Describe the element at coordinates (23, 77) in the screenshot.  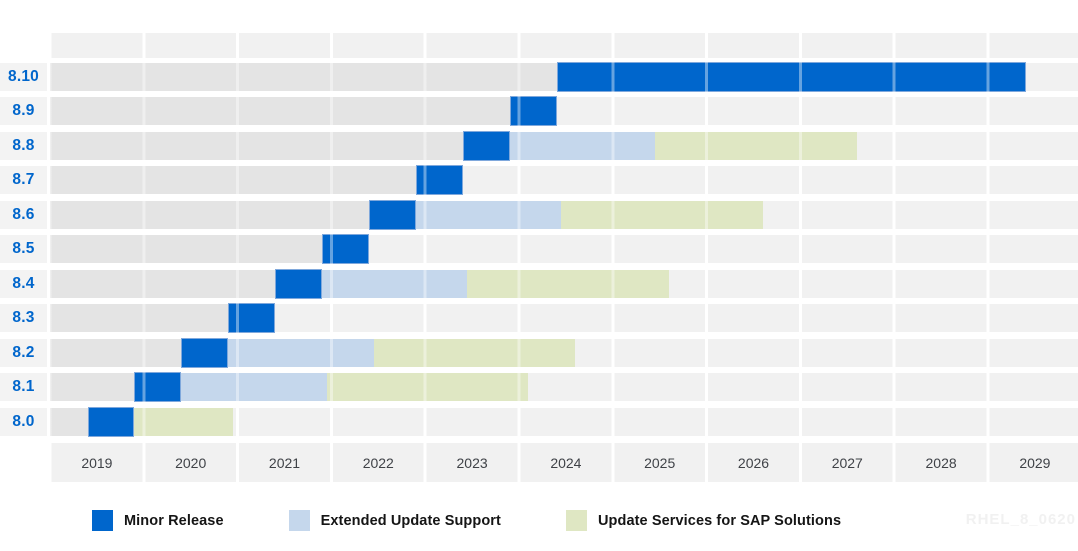
I see `row-label-8.10: 8.10` at that location.